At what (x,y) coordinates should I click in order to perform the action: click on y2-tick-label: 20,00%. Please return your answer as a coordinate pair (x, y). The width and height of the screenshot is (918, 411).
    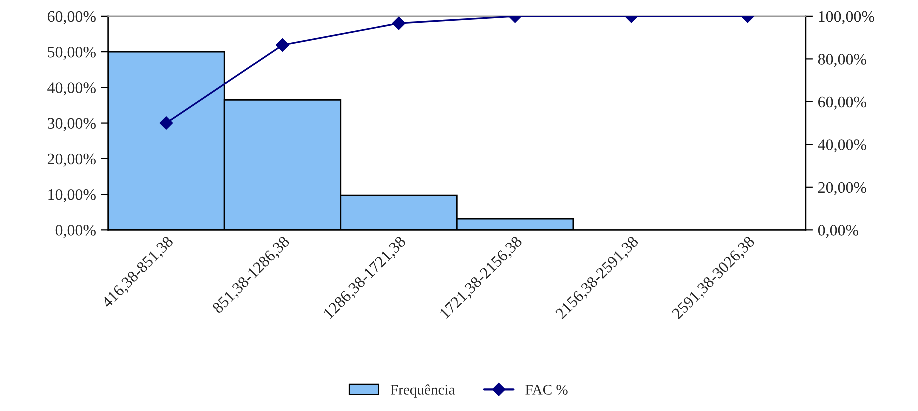
    Looking at the image, I should click on (842, 189).